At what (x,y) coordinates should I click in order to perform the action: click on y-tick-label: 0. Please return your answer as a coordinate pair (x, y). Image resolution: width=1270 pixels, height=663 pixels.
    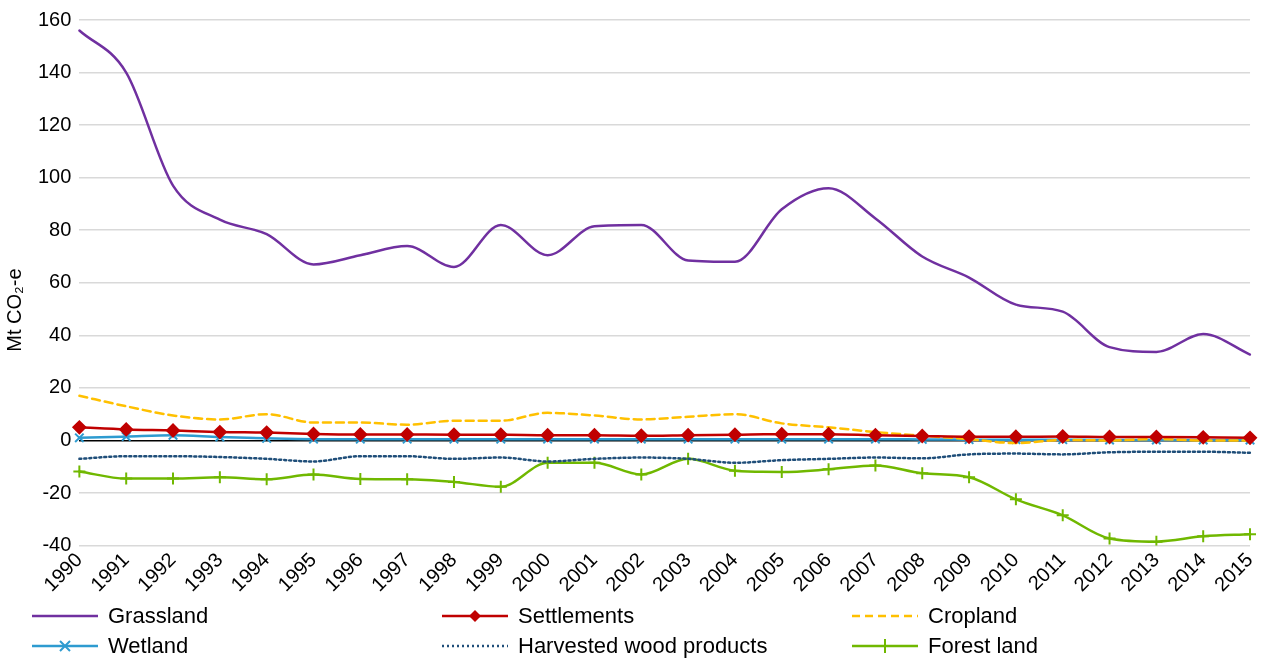
    Looking at the image, I should click on (66, 438).